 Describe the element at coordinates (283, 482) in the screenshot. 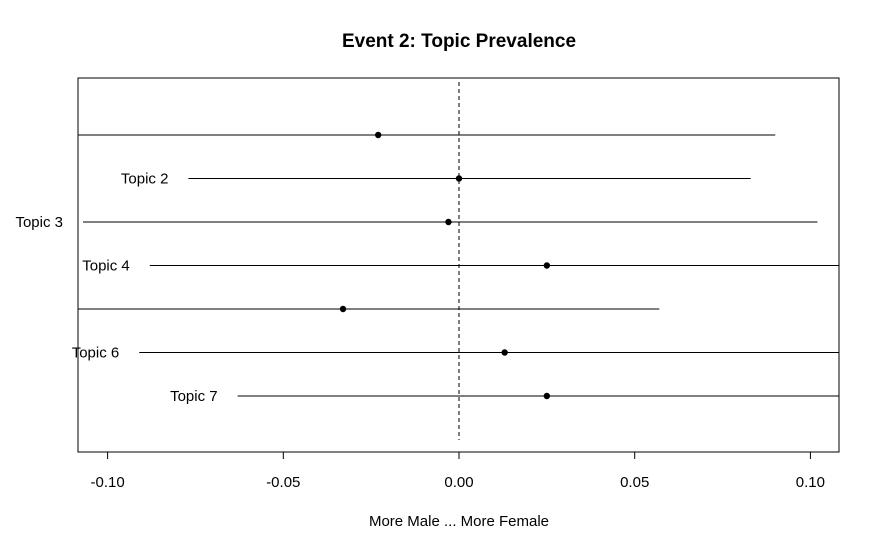

I see `x-tick-label: -0.05` at that location.